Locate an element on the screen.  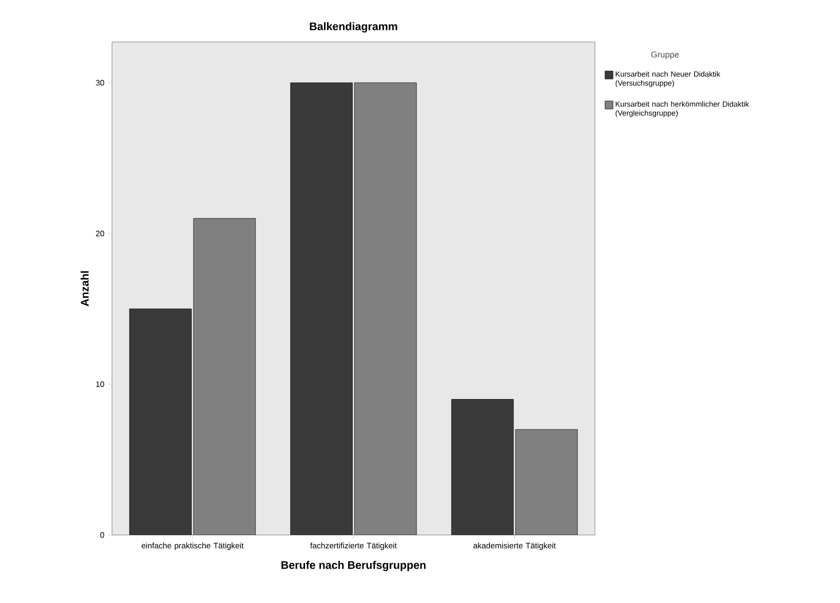
y-tick-label: 0 is located at coordinates (102, 535).